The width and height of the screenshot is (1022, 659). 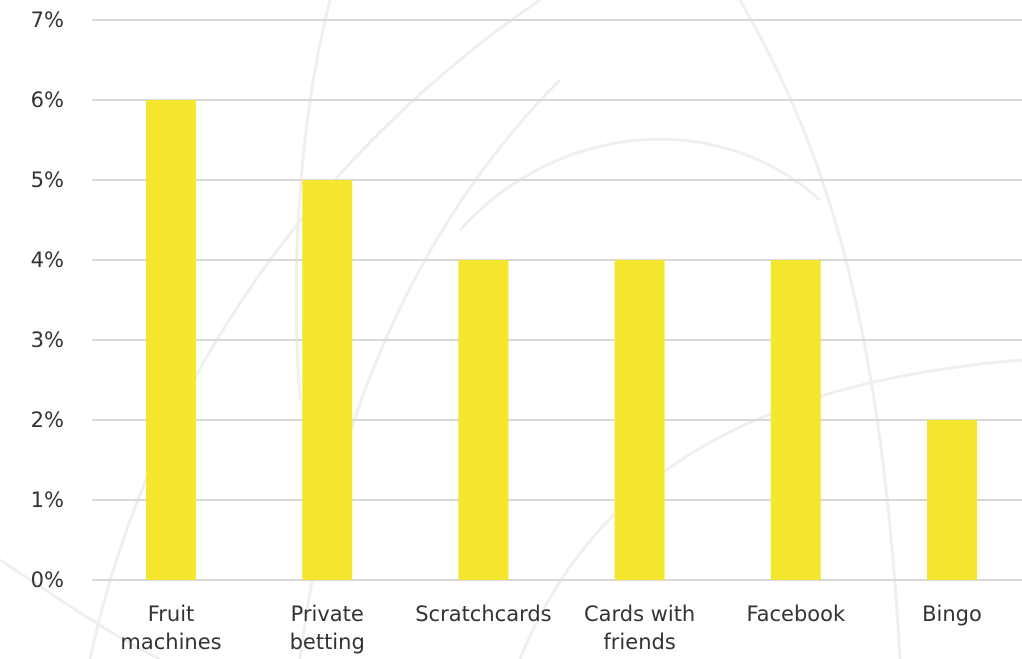 What do you see at coordinates (796, 614) in the screenshot?
I see `x-category-label: Facebook` at bounding box center [796, 614].